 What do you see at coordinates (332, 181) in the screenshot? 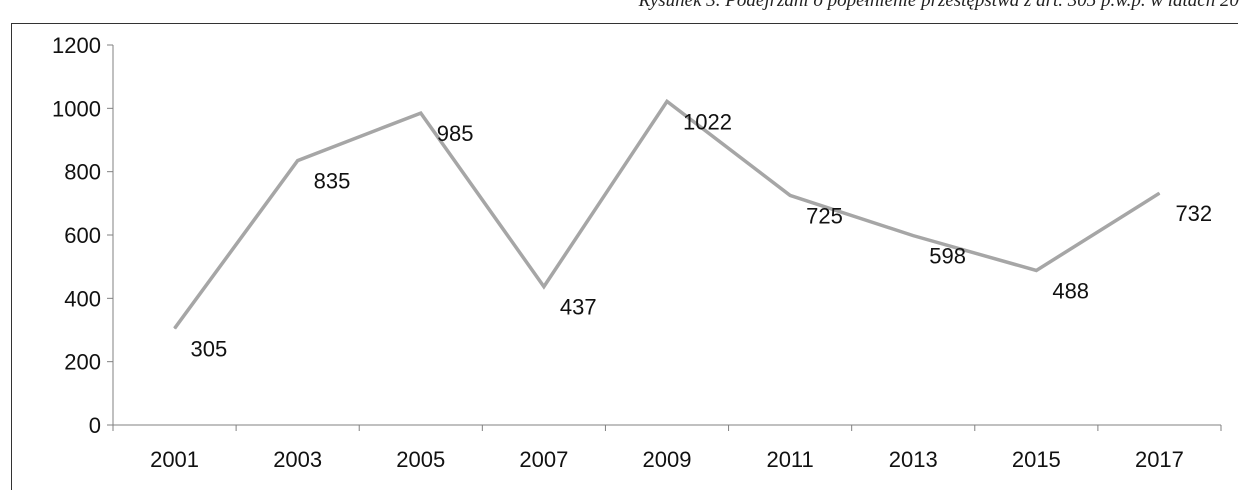
I see `data-label: 835` at bounding box center [332, 181].